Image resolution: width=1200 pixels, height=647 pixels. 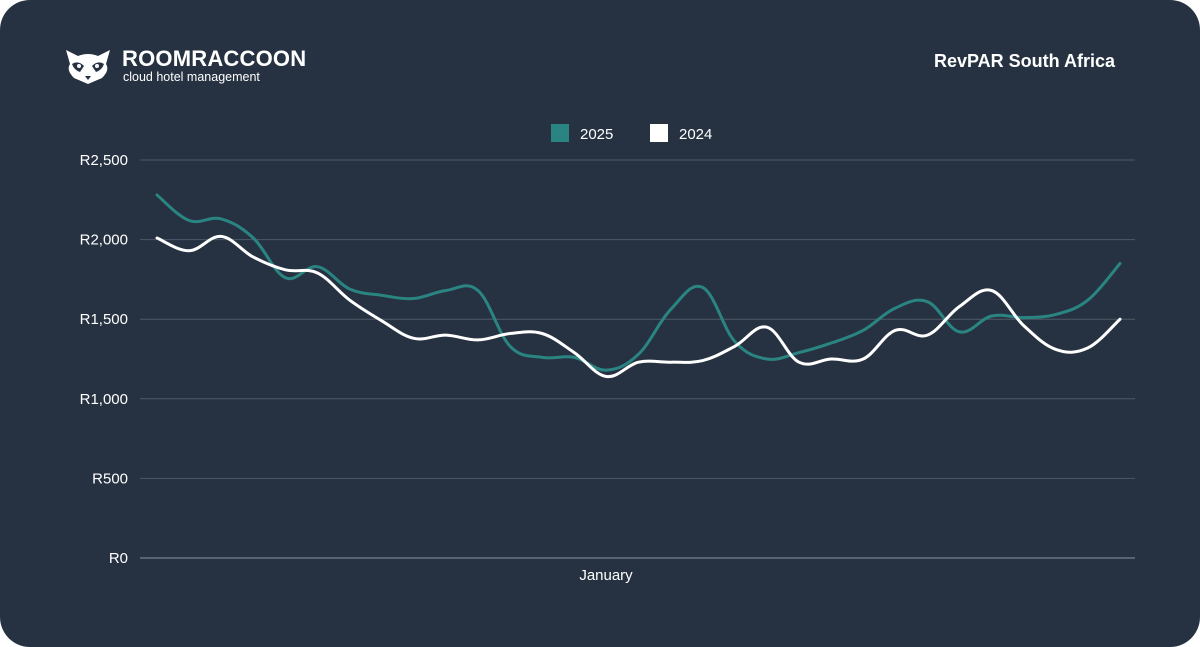 I want to click on brand-logo: ROOMRACCOON cloud hotel management, so click(x=194, y=66).